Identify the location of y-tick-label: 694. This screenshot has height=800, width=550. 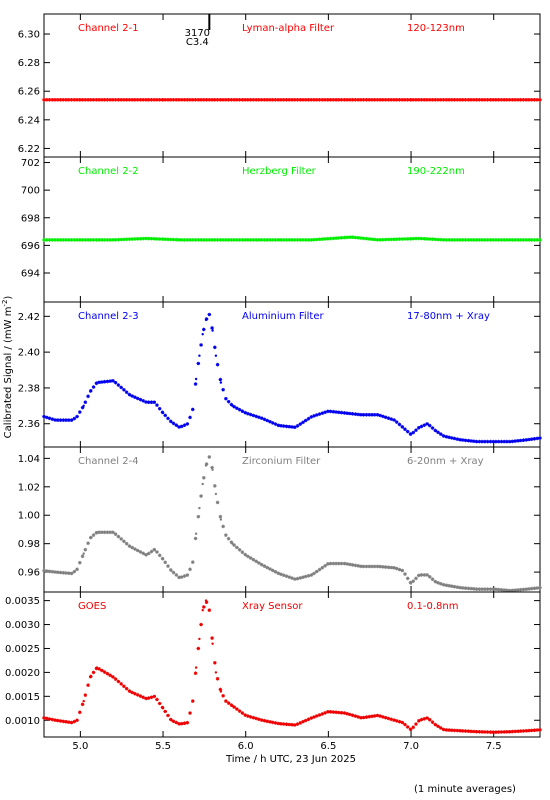
(30, 274).